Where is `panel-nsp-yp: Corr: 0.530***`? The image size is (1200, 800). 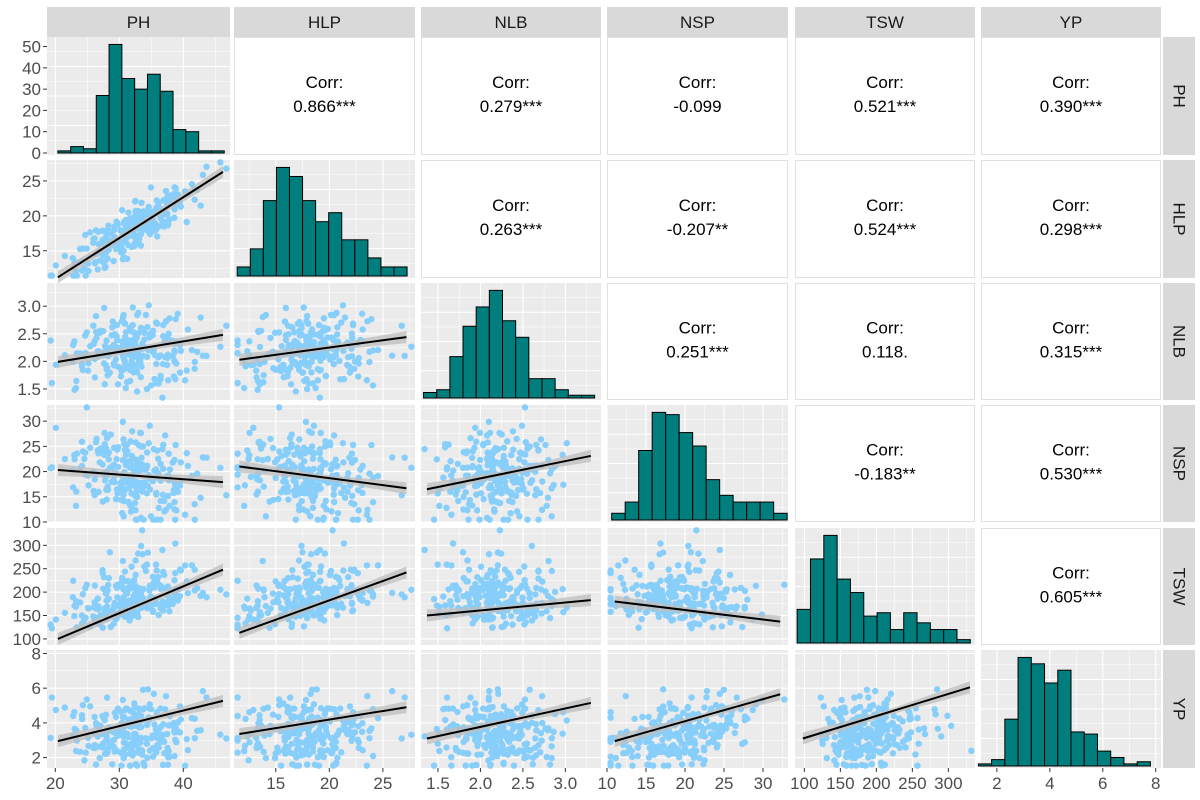 panel-nsp-yp: Corr: 0.530*** is located at coordinates (1071, 463).